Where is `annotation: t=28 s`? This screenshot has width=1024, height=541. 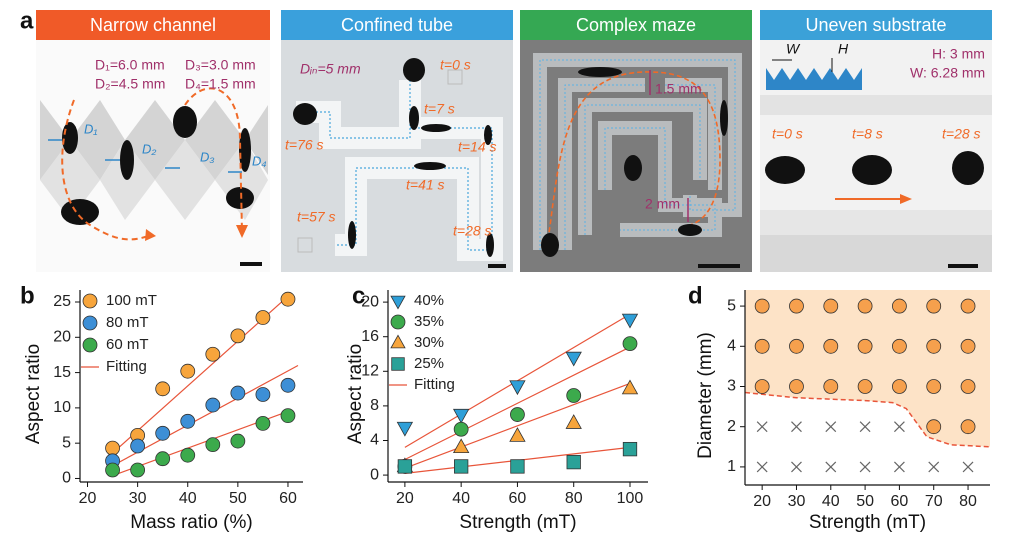
annotation: t=28 s is located at coordinates (472, 231).